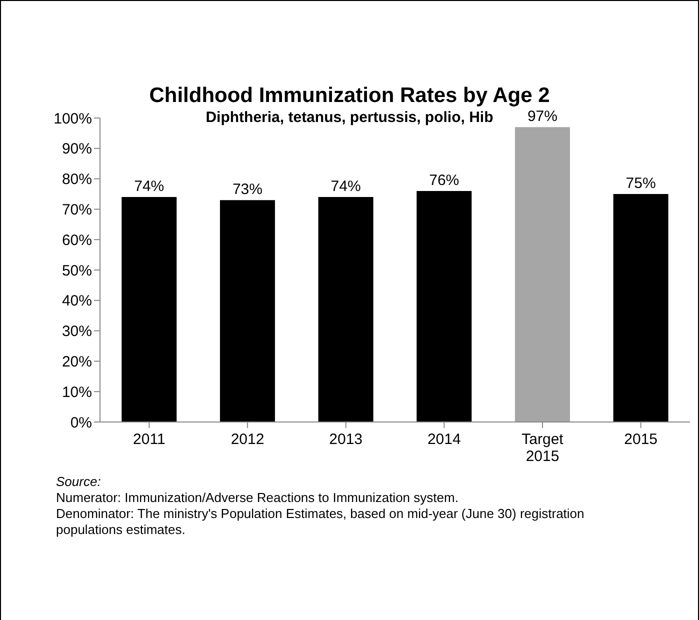 This screenshot has height=620, width=699. Describe the element at coordinates (247, 439) in the screenshot. I see `x-tick-label: 2012` at that location.